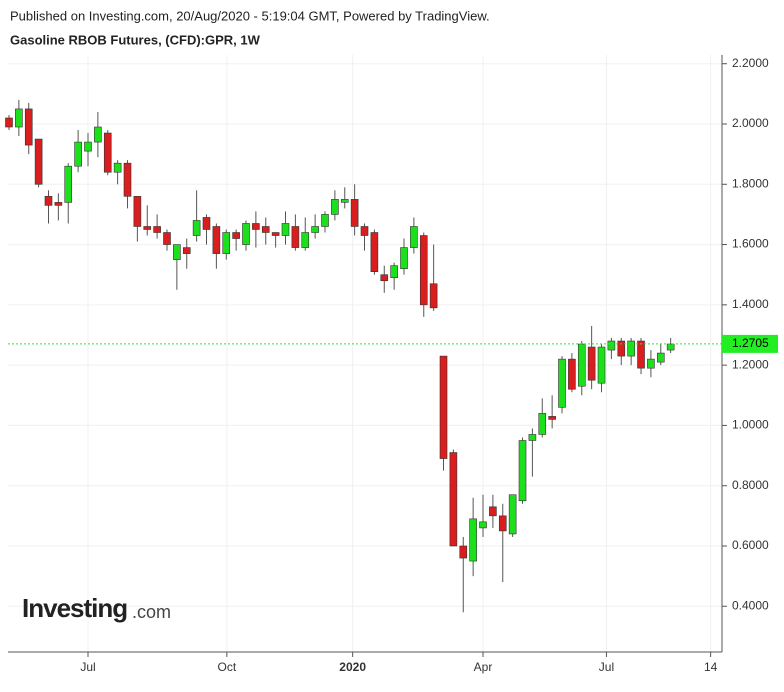 The image size is (784, 692). What do you see at coordinates (750, 123) in the screenshot?
I see `y-tick-label: 2.0000` at bounding box center [750, 123].